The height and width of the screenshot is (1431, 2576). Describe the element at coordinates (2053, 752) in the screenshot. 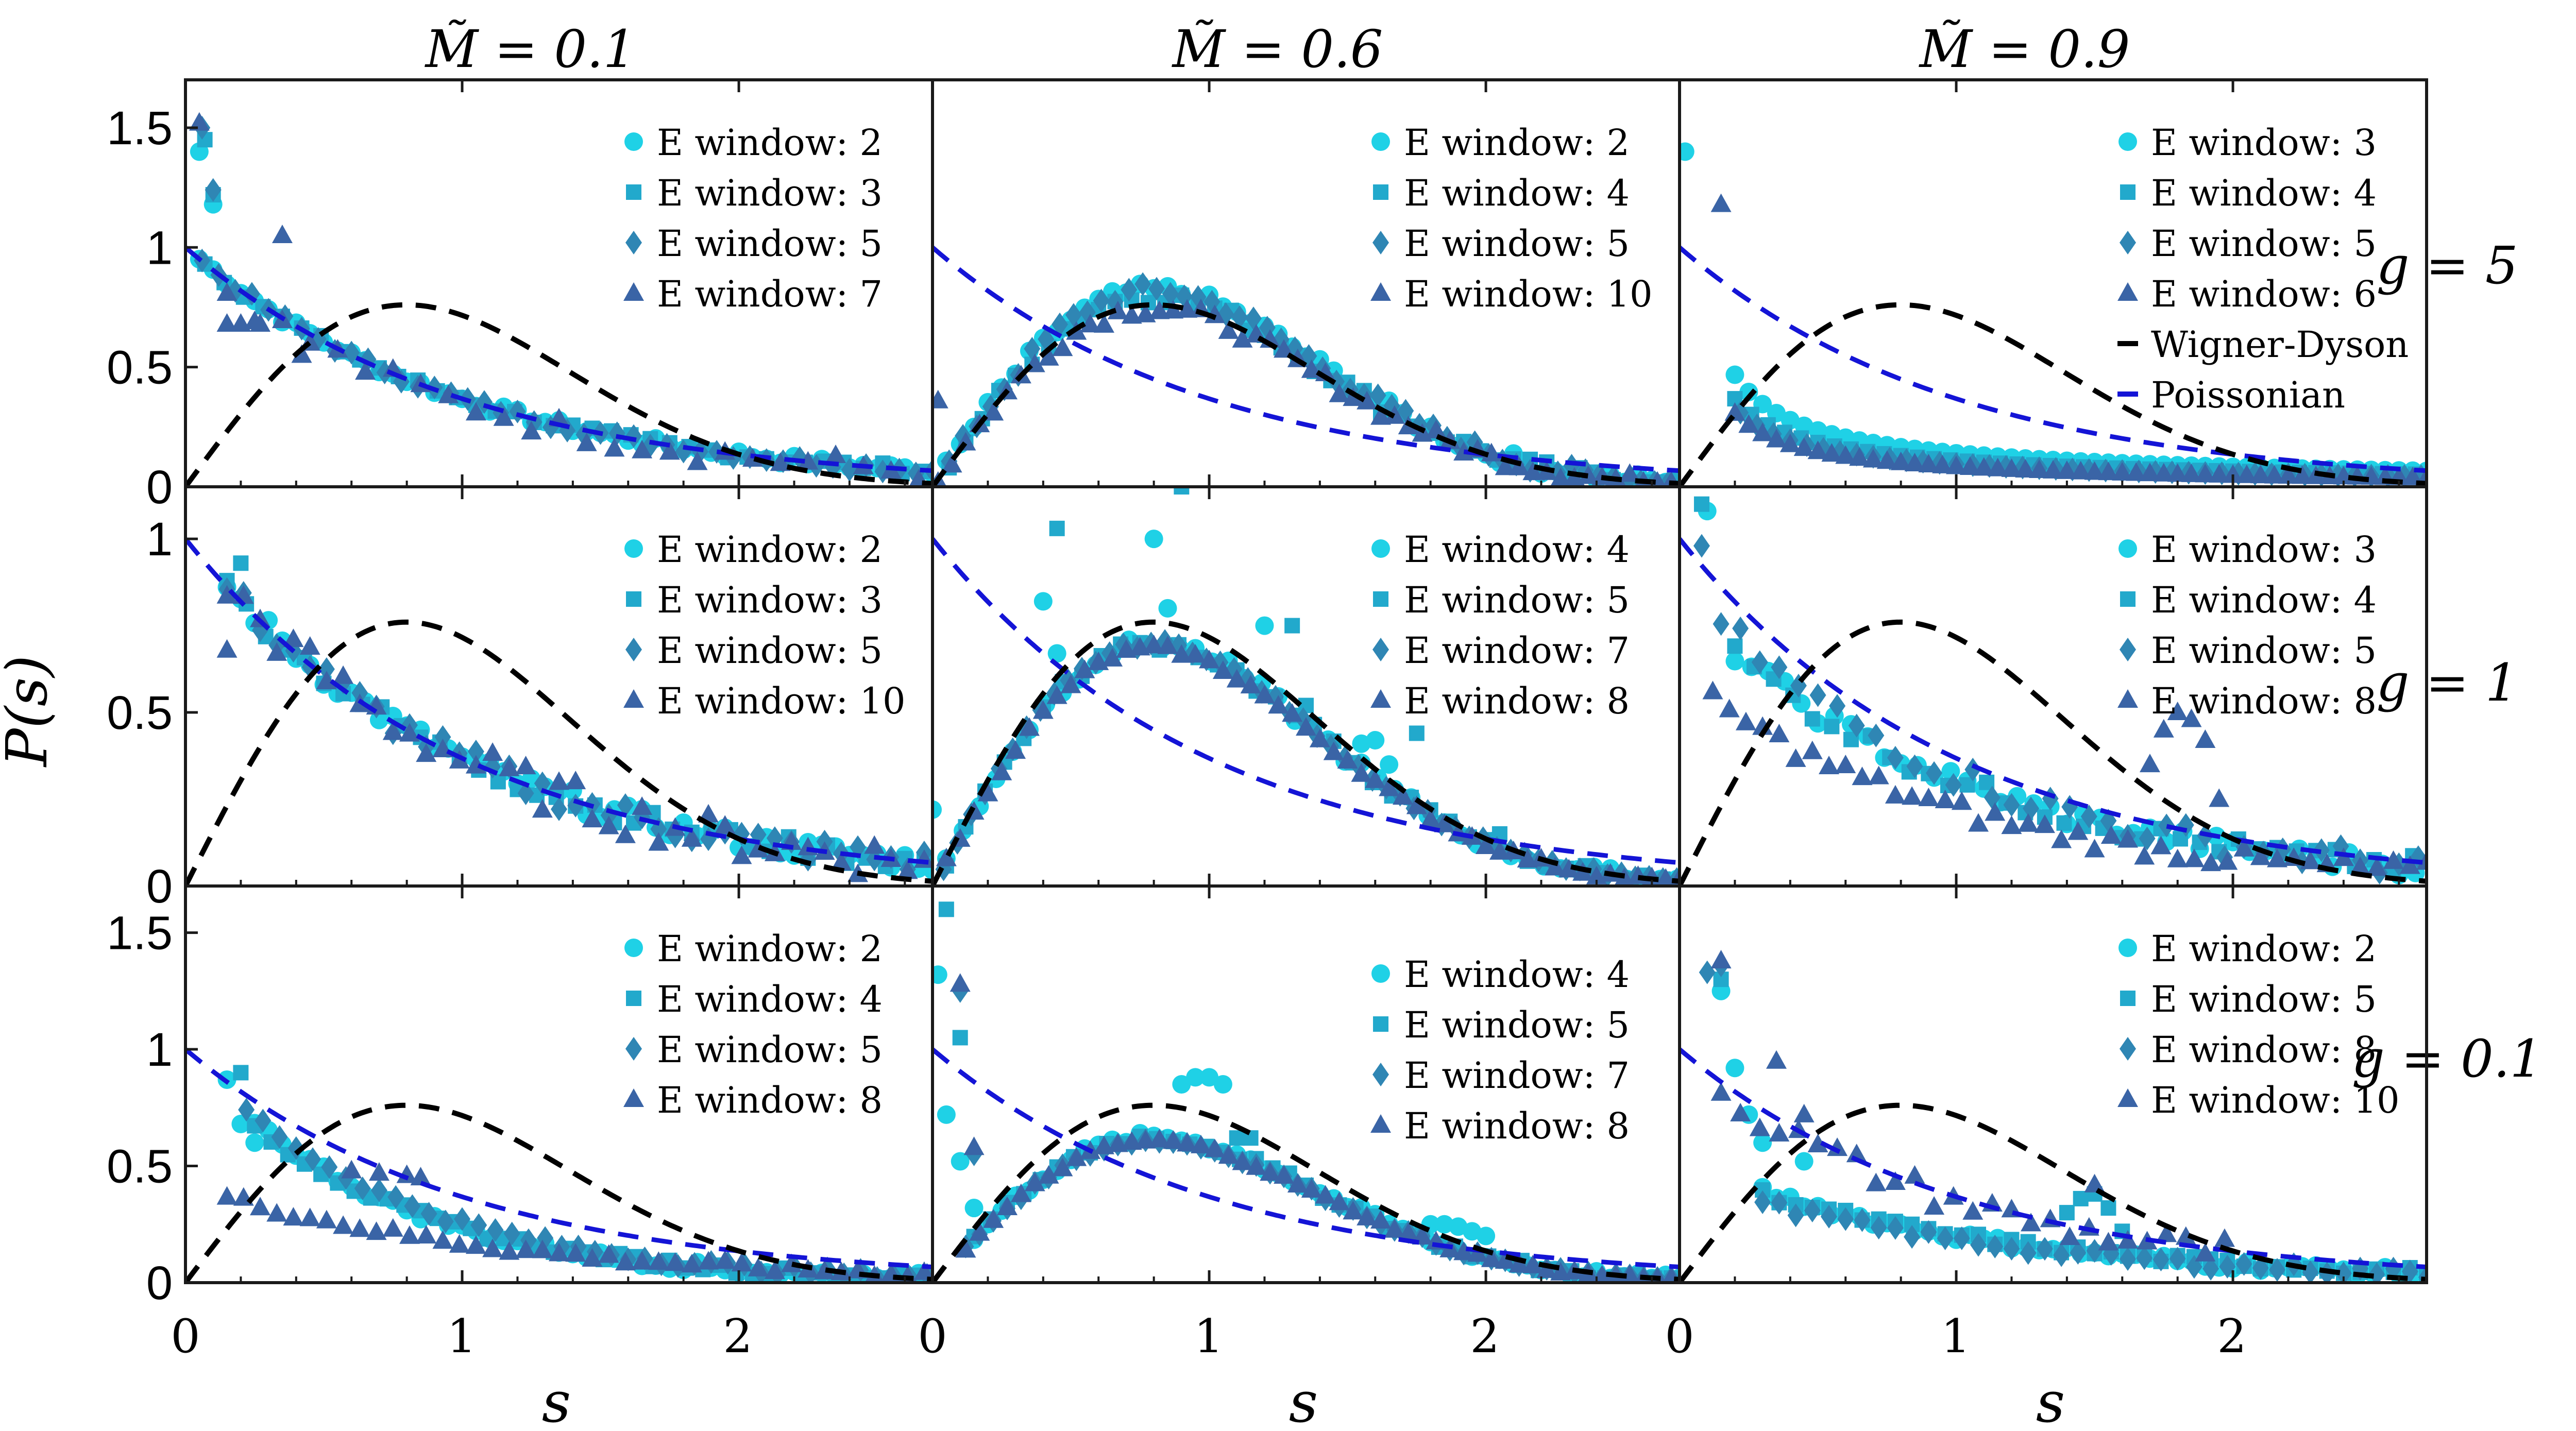

I see `wigner-dyson-curve` at that location.